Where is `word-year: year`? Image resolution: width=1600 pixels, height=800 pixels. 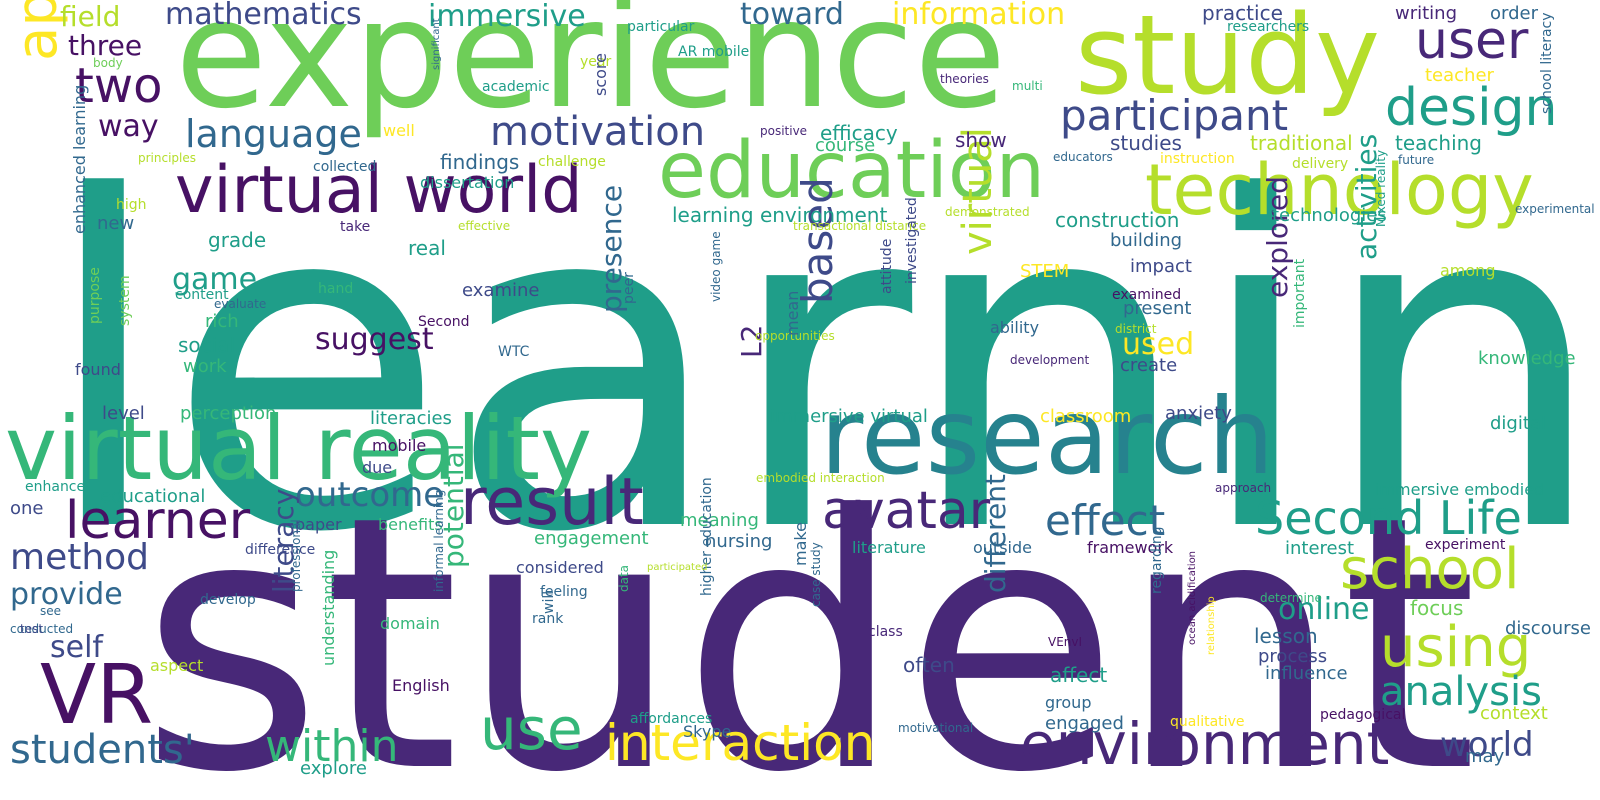 word-year: year is located at coordinates (596, 62).